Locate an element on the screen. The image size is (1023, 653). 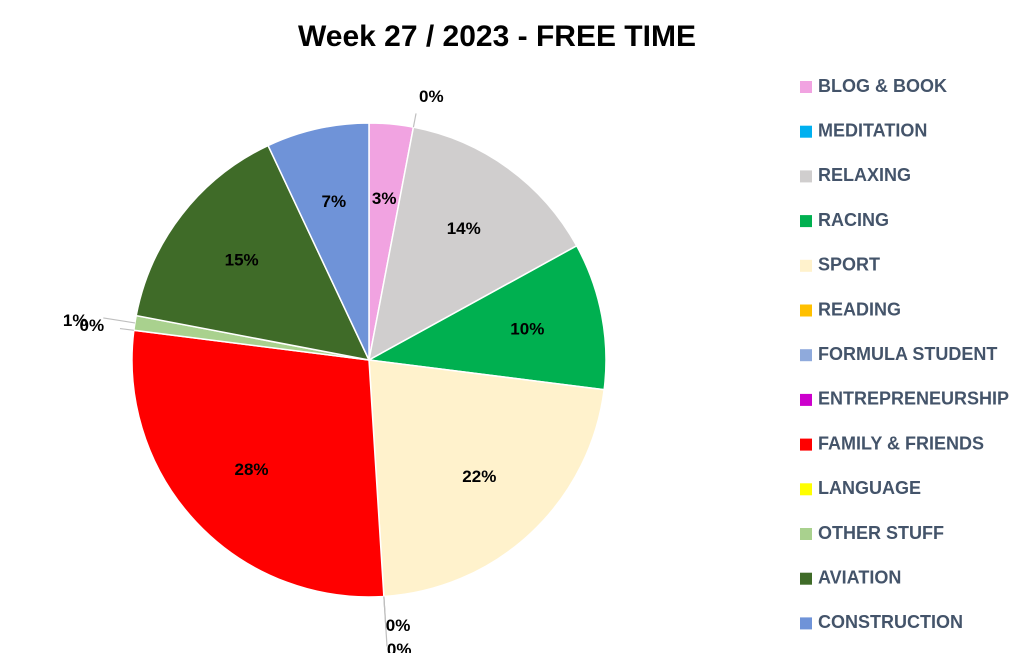
legend-label: BLOG & BOOK is located at coordinates (882, 86).